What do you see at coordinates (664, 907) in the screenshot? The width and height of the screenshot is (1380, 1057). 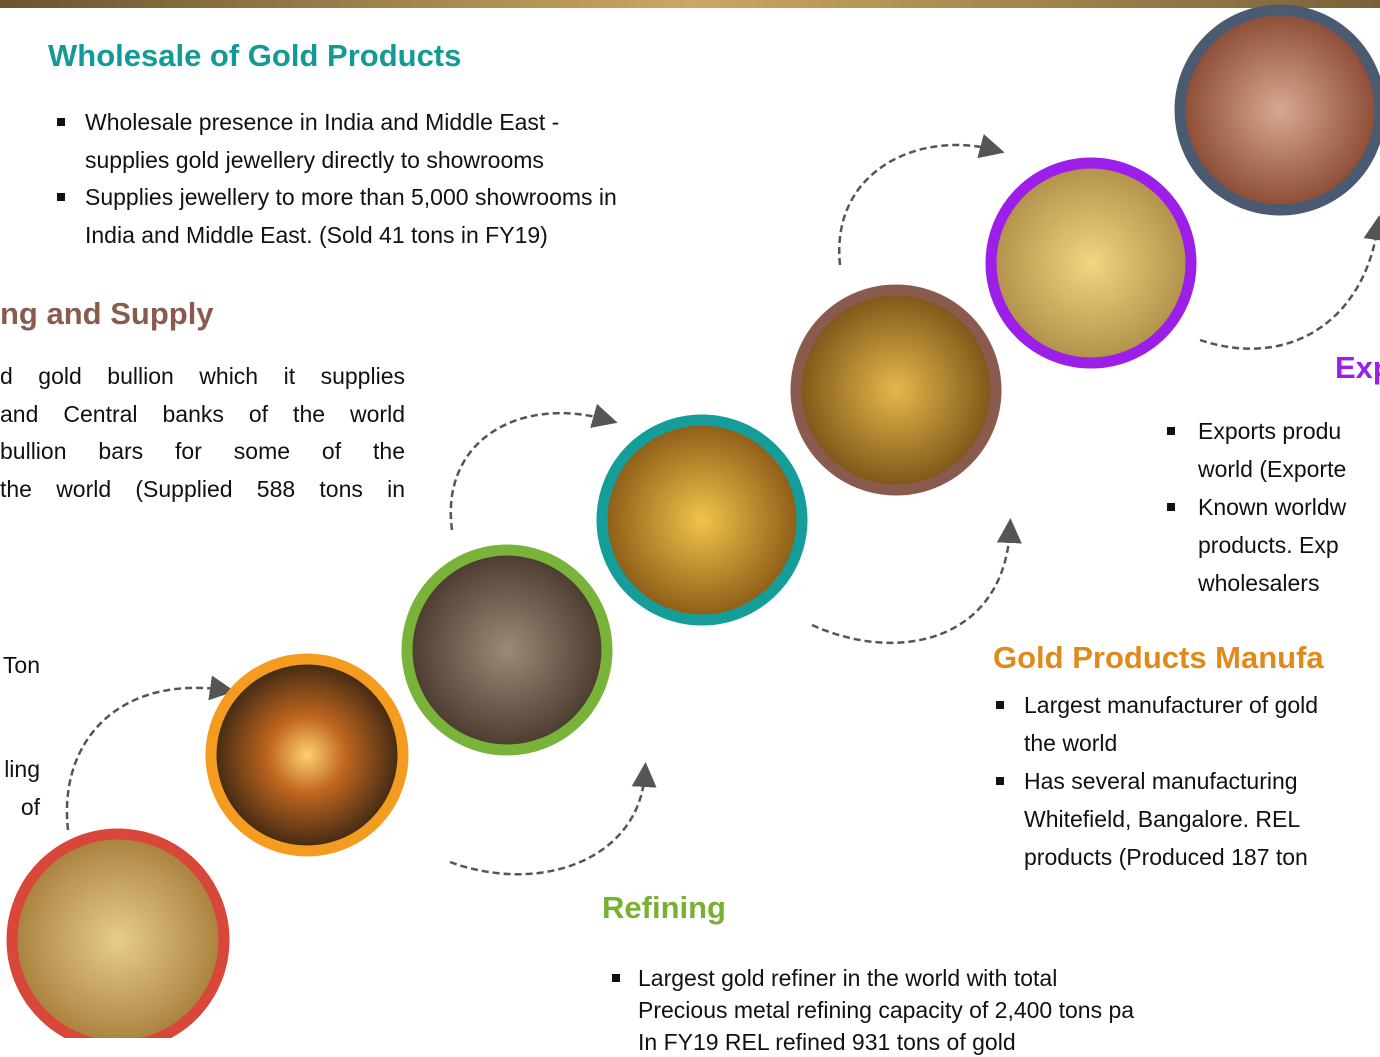 I see `heading: Refining` at bounding box center [664, 907].